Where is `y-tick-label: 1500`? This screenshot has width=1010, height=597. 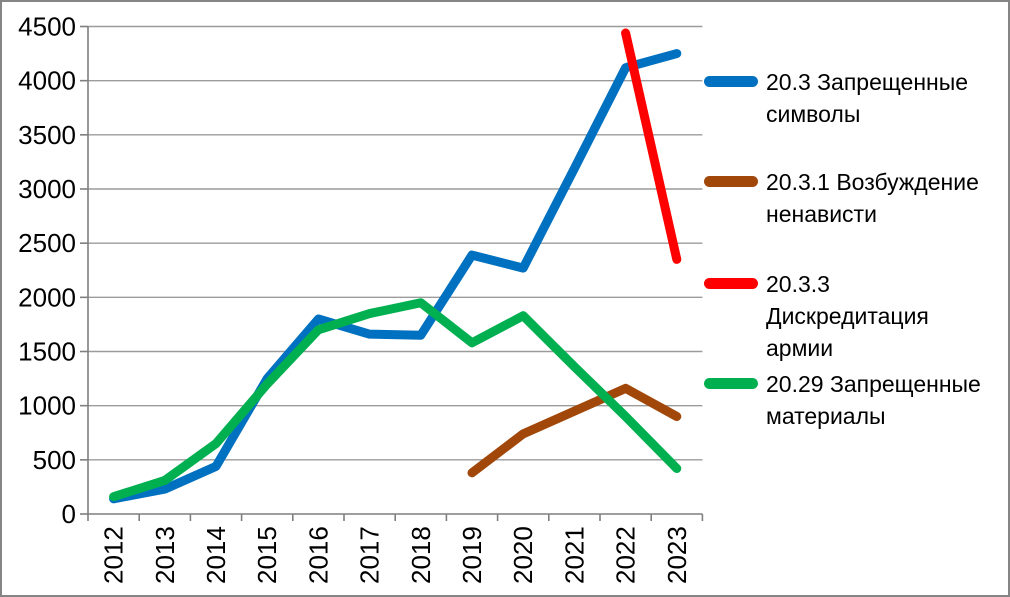 y-tick-label: 1500 is located at coordinates (47, 352).